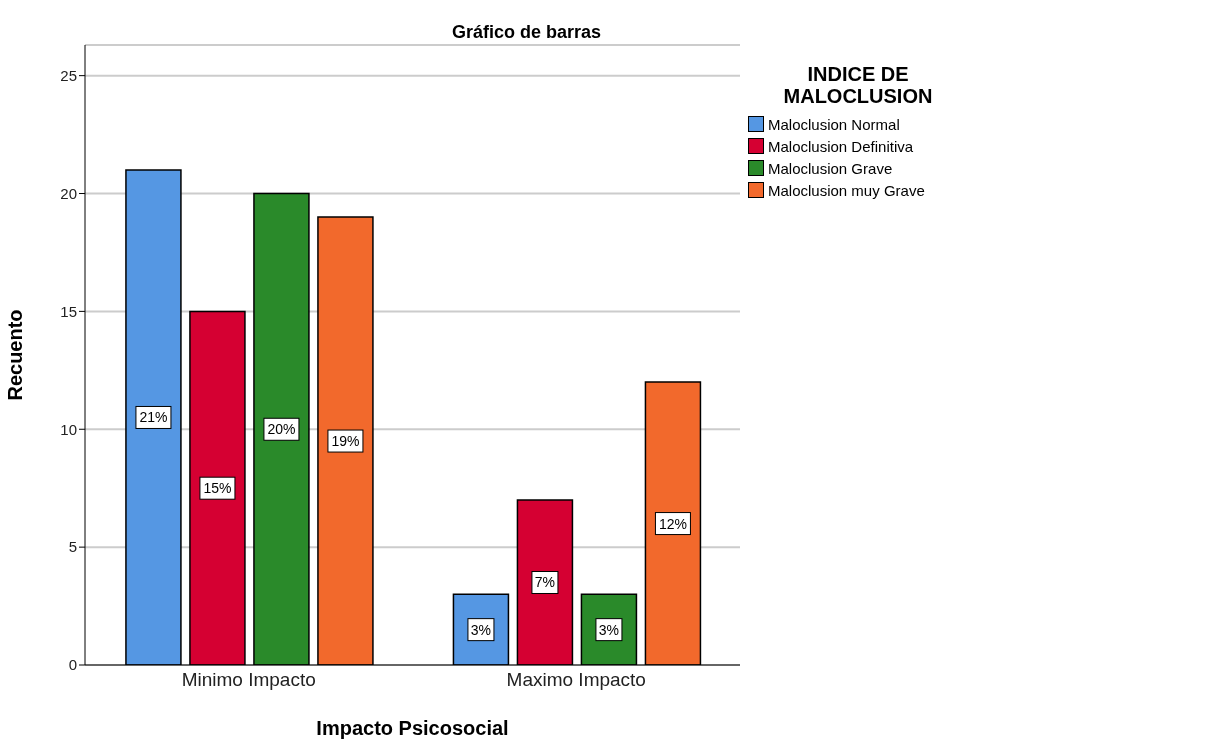  What do you see at coordinates (841, 146) in the screenshot?
I see `legend-label: Maloclusion Definitiva` at bounding box center [841, 146].